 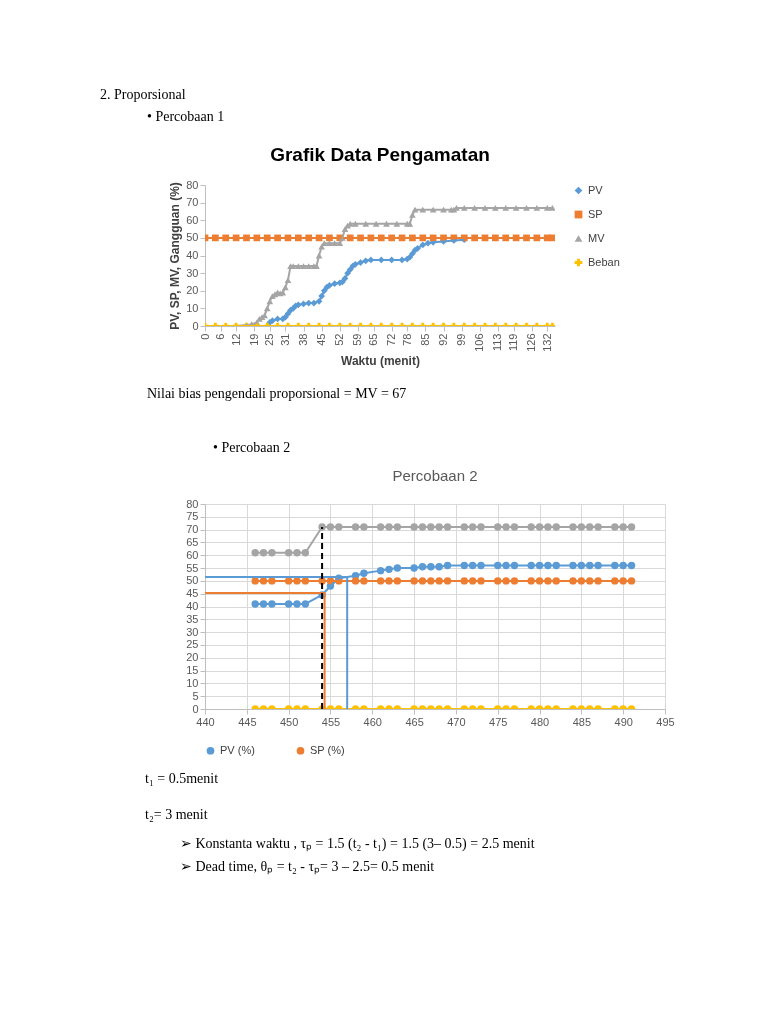 I want to click on y-tick-label: 55, so click(x=192, y=567).